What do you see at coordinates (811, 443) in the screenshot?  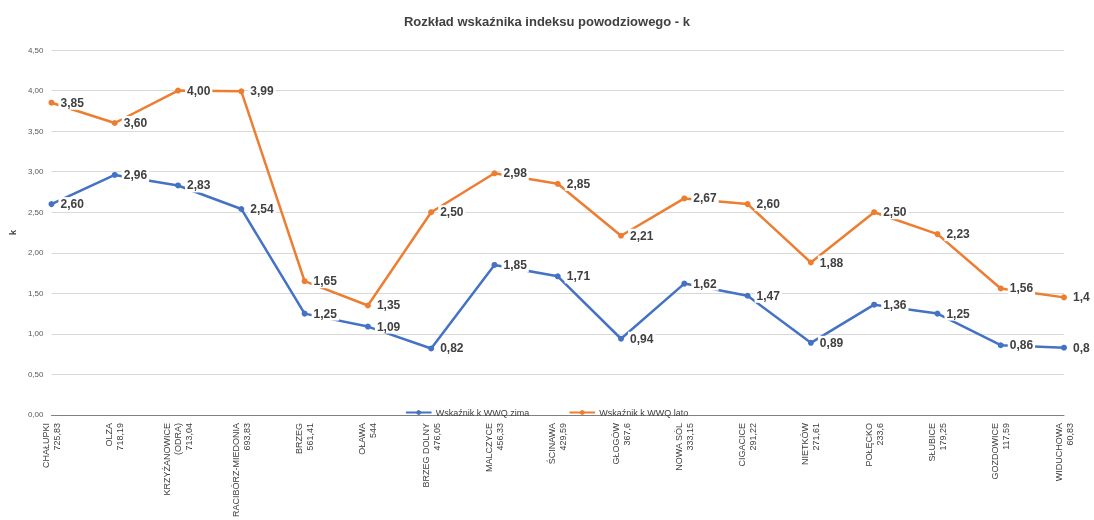 I see `x-tick-label: NIETKÓW 271,61` at bounding box center [811, 443].